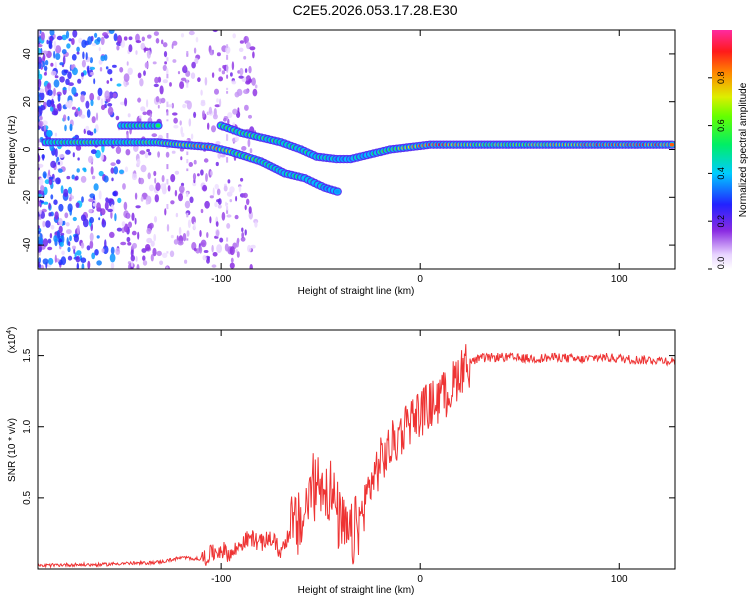 This screenshot has height=600, width=750. Describe the element at coordinates (27, 244) in the screenshot. I see `y-tick-label: -40` at that location.